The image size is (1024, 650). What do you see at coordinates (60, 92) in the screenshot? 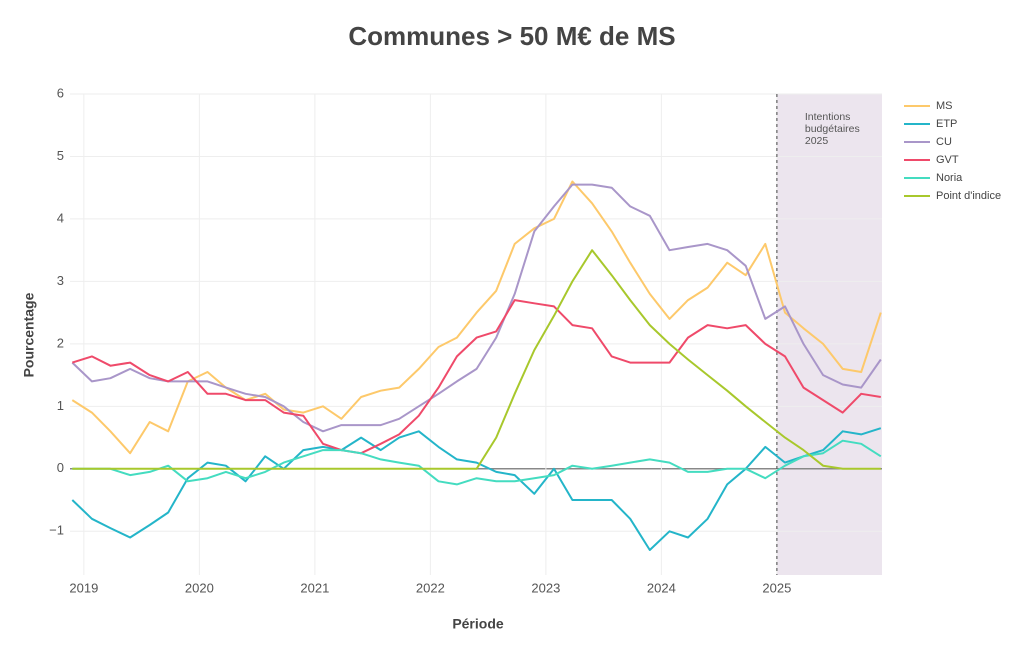
I see `y-tick-label: 6` at bounding box center [60, 92].